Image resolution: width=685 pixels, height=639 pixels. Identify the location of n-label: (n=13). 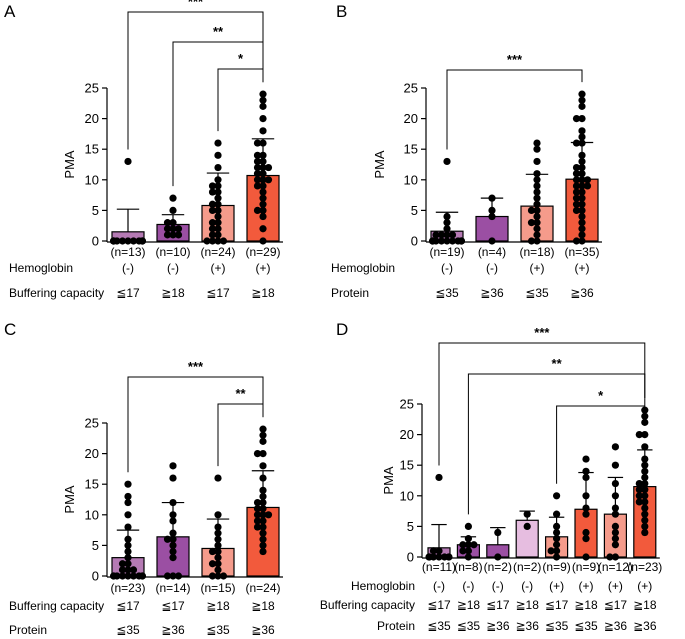
(127, 252).